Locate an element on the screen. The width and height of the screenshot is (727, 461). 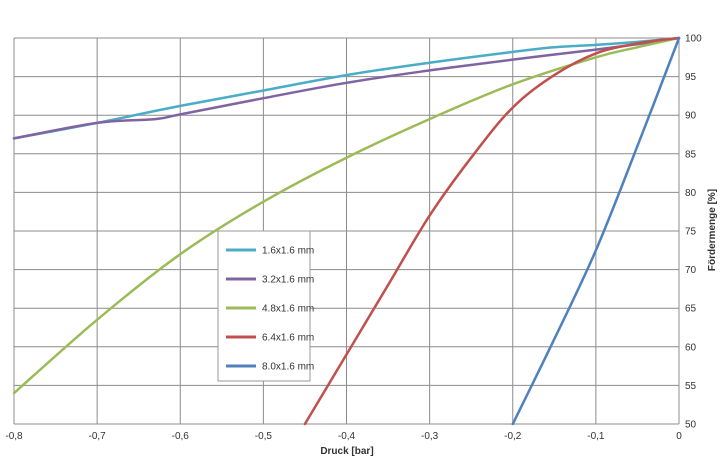
y-tick-label: 80 is located at coordinates (691, 193).